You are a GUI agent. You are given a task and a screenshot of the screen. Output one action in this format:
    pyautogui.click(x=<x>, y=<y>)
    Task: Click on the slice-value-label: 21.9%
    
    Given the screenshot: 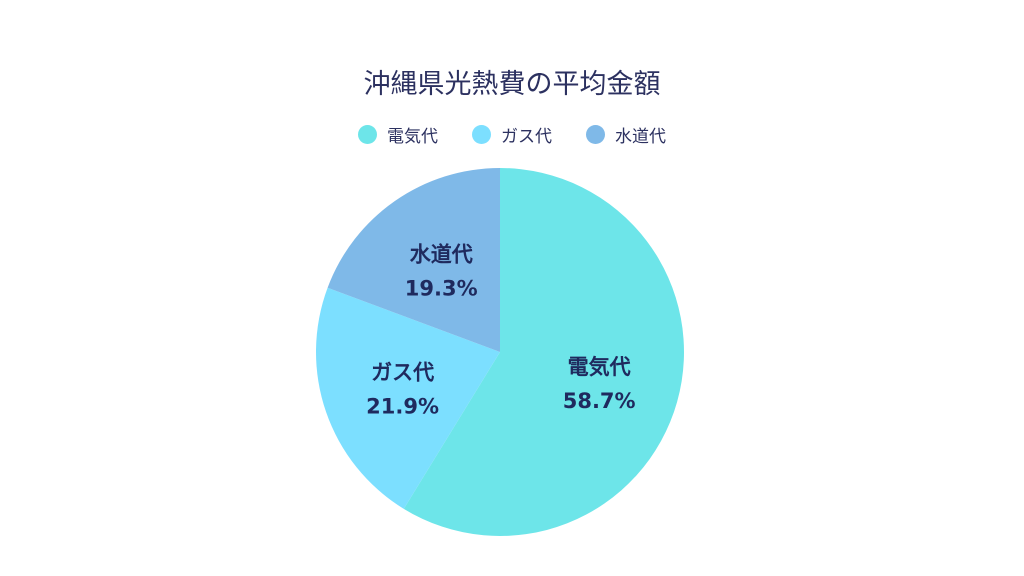 What is the action you would take?
    pyautogui.click(x=402, y=407)
    